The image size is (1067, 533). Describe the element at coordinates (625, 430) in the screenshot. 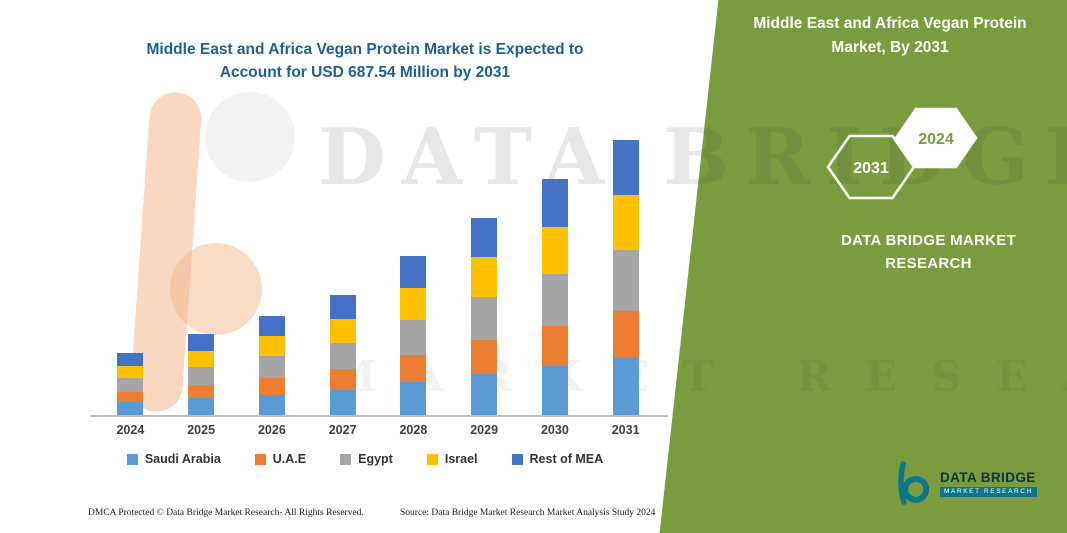

I see `x-axis-label: 2031` at that location.